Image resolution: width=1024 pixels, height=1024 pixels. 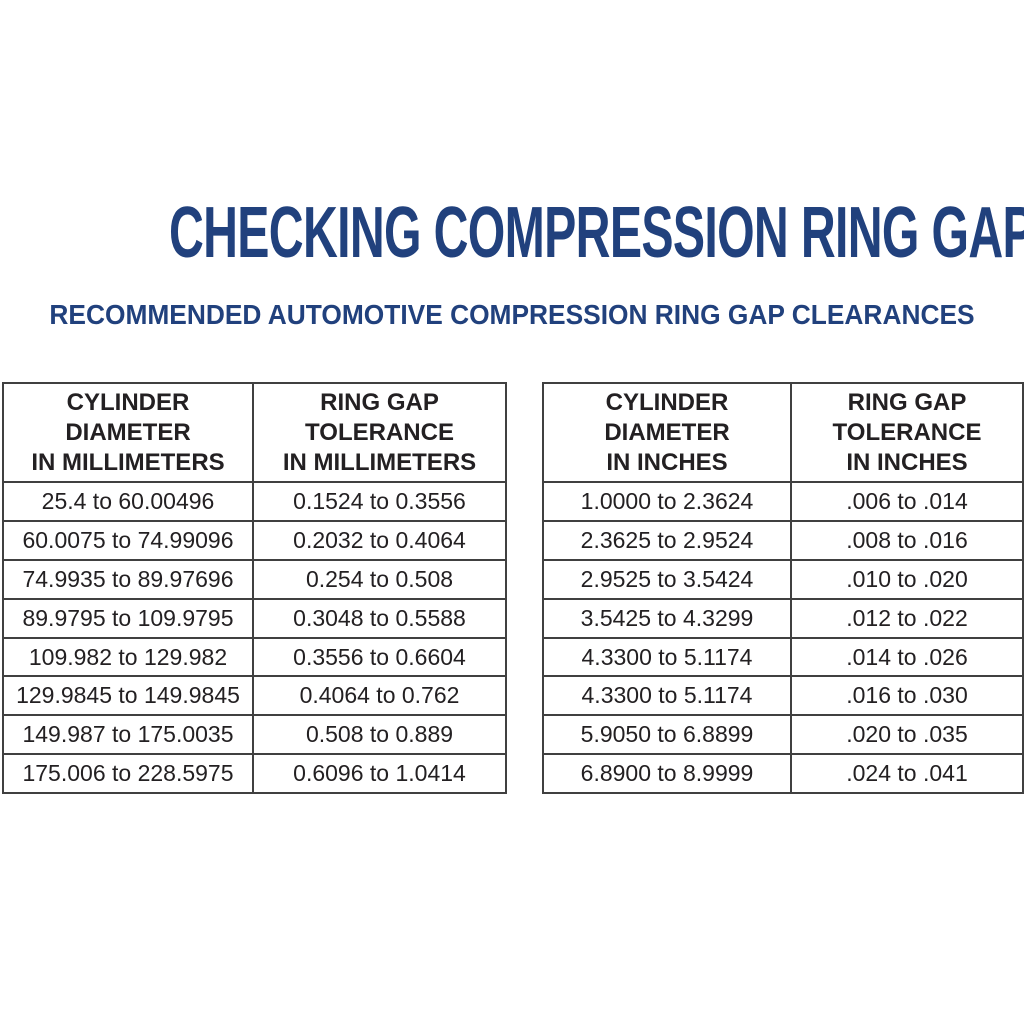 I want to click on table-row: 5.9050 to 6.8899 .020 to .035, so click(x=783, y=735).